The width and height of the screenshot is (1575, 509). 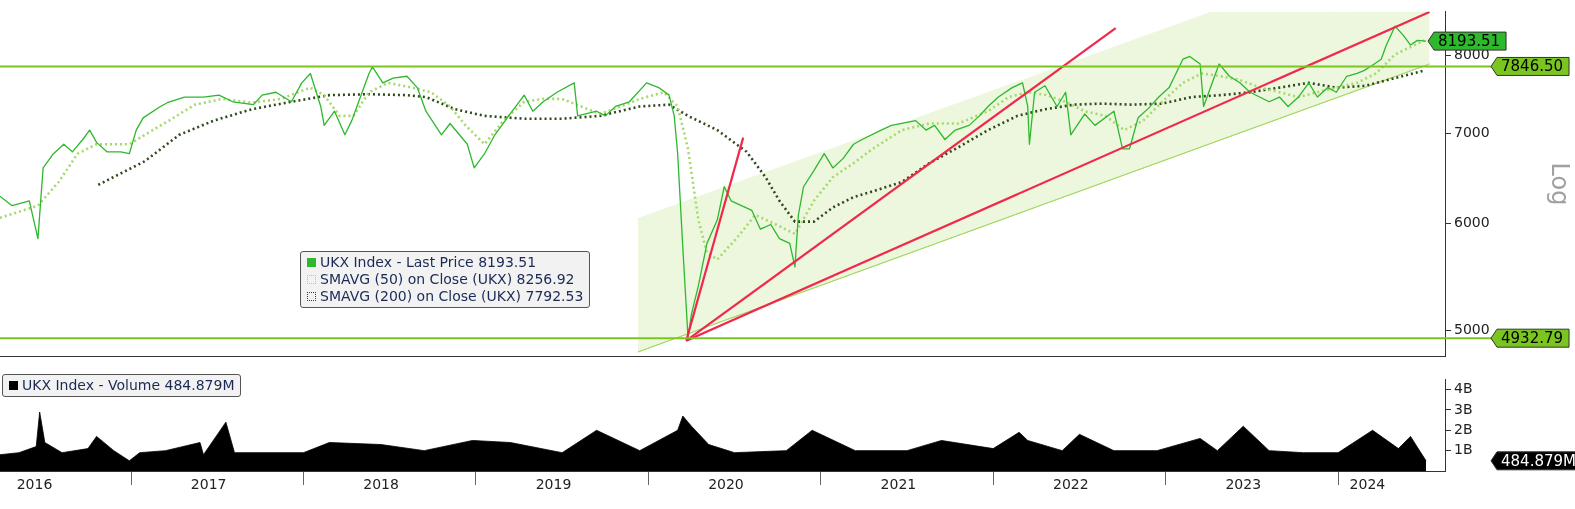 What do you see at coordinates (1071, 484) in the screenshot?
I see `x-tick-label: 2022` at bounding box center [1071, 484].